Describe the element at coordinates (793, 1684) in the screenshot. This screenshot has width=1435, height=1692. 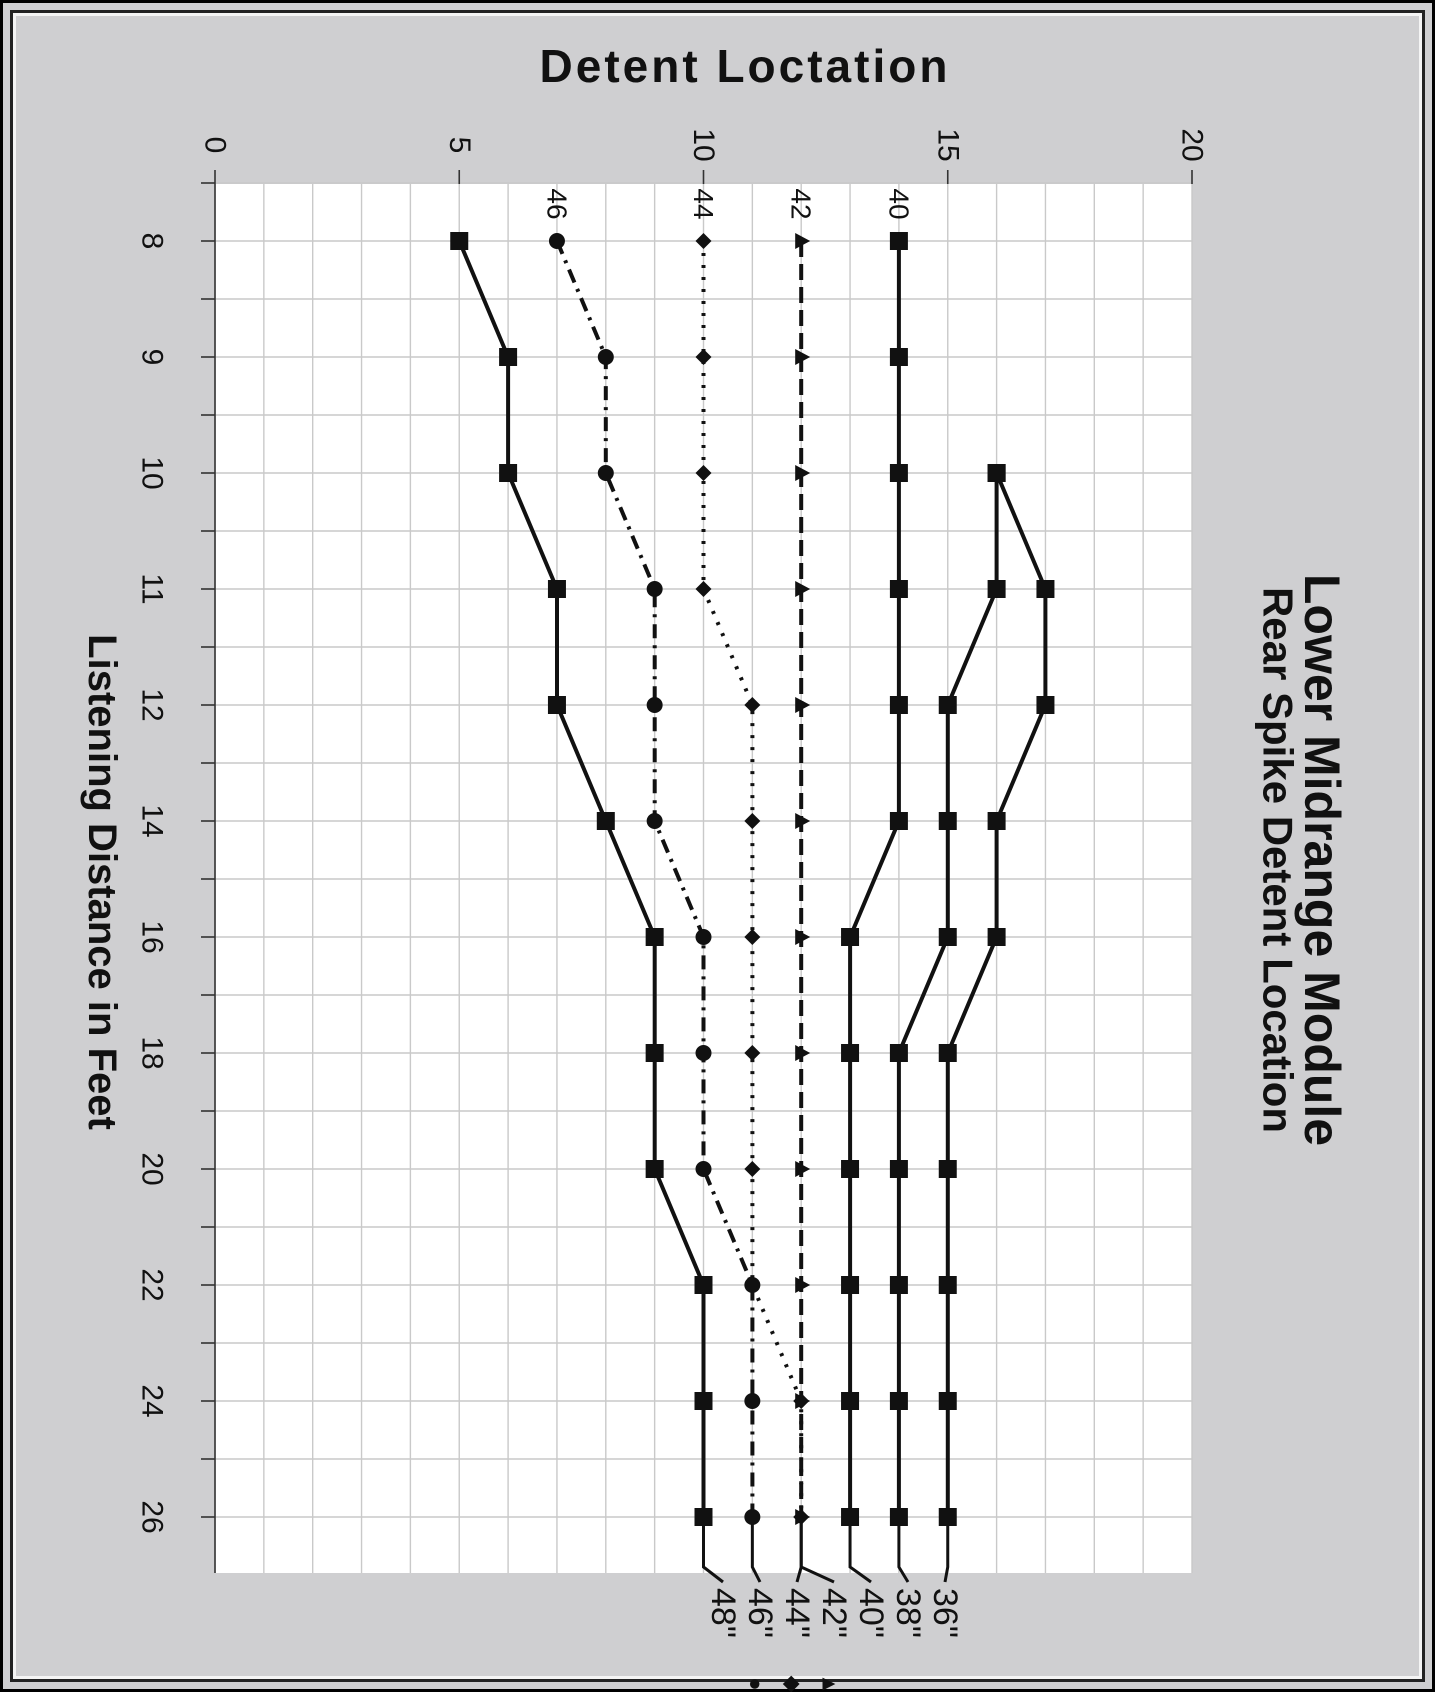
I see `series-legend-marker: ◆` at that location.